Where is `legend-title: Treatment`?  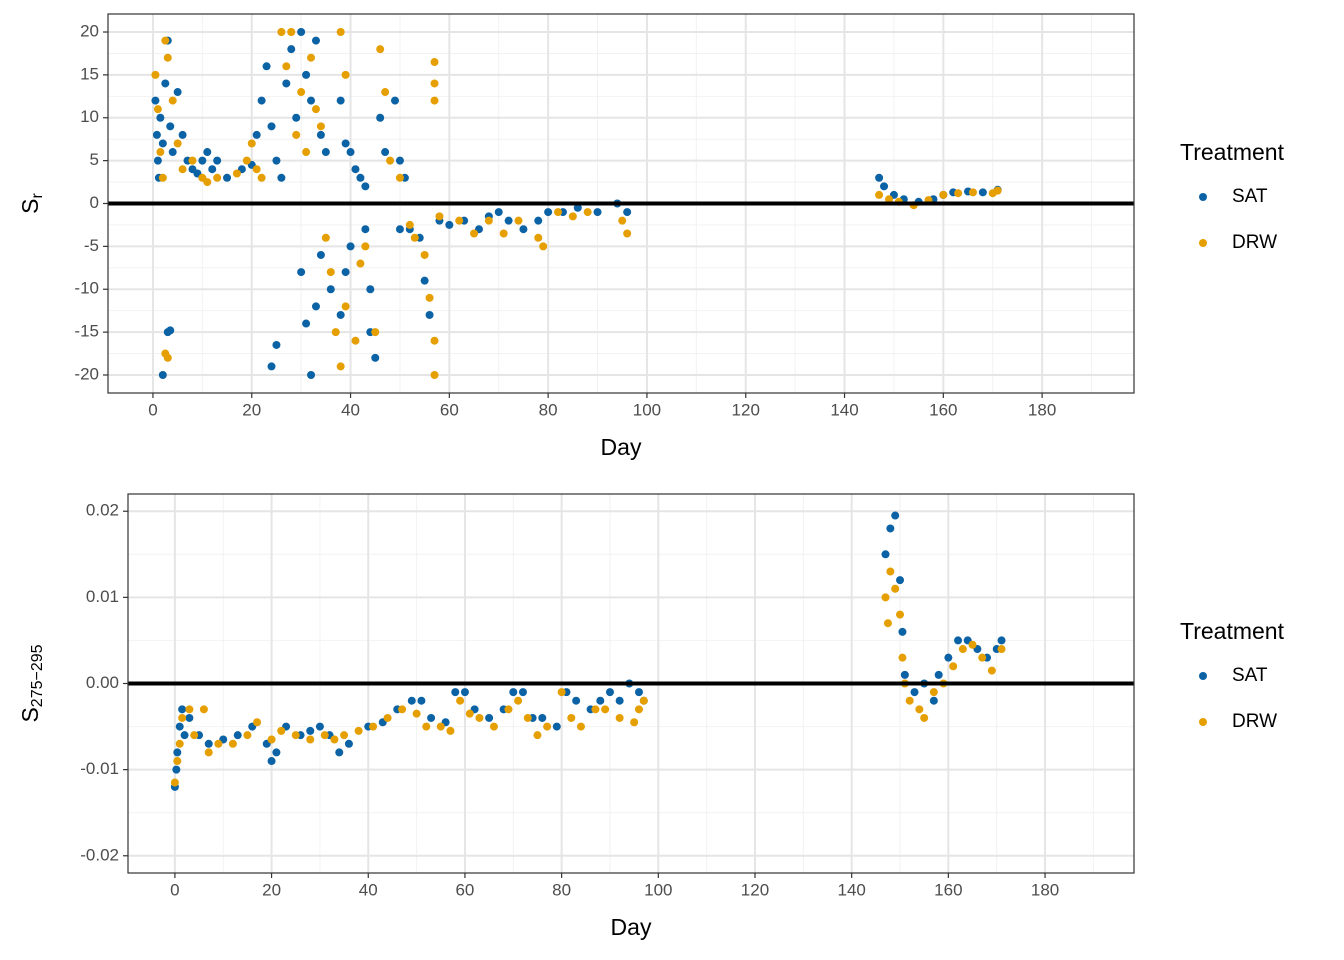
legend-title: Treatment is located at coordinates (1232, 631).